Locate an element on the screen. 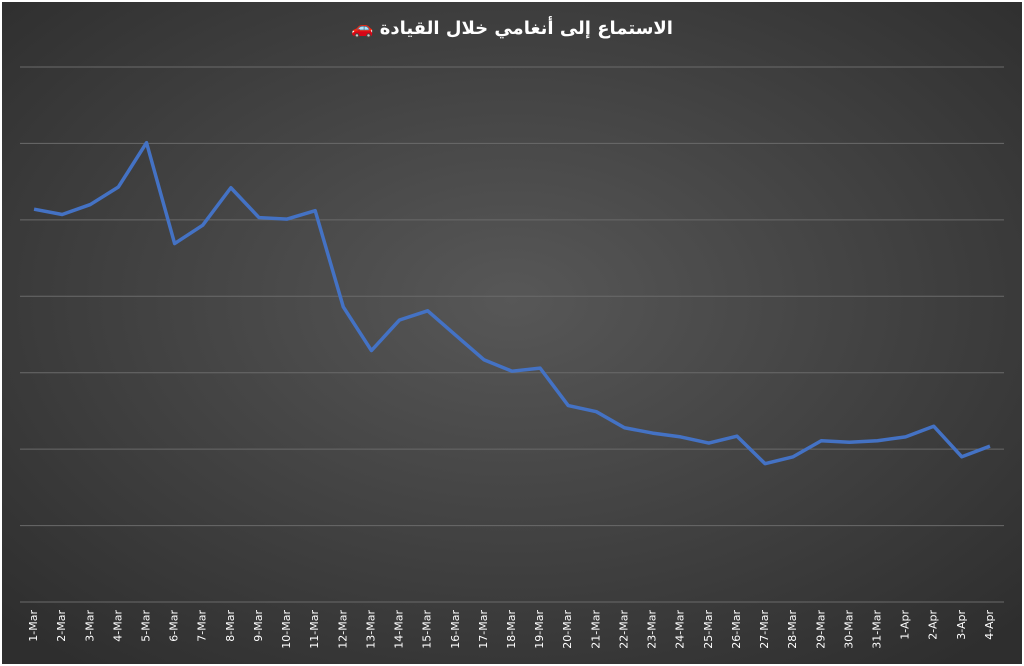 Image resolution: width=1024 pixels, height=666 pixels. x-tick-label: 4-Mar is located at coordinates (117, 626).